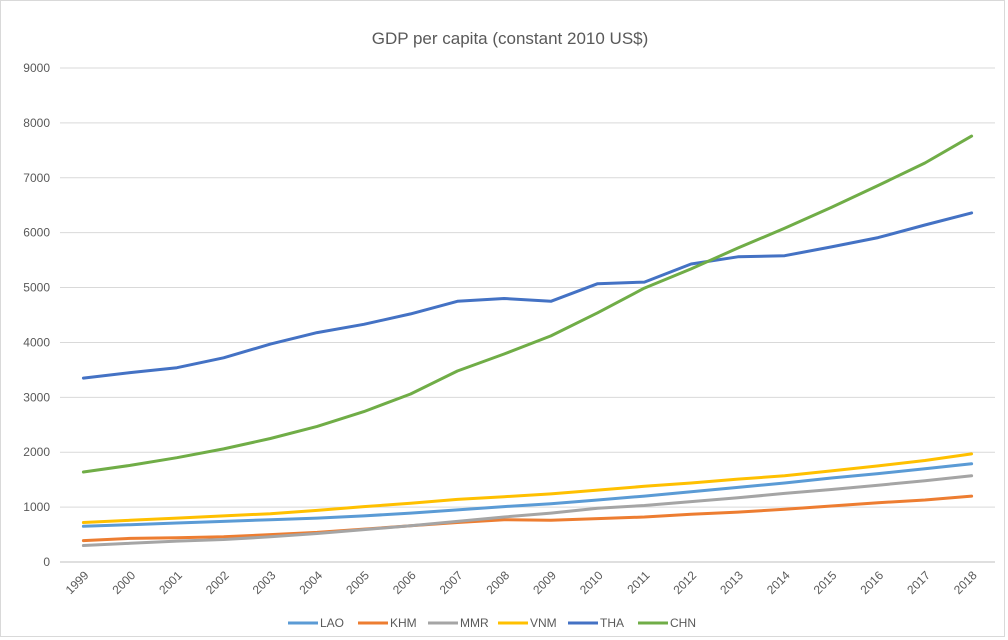 The height and width of the screenshot is (640, 1008). What do you see at coordinates (404, 582) in the screenshot?
I see `x-tick-label: 2006` at bounding box center [404, 582].